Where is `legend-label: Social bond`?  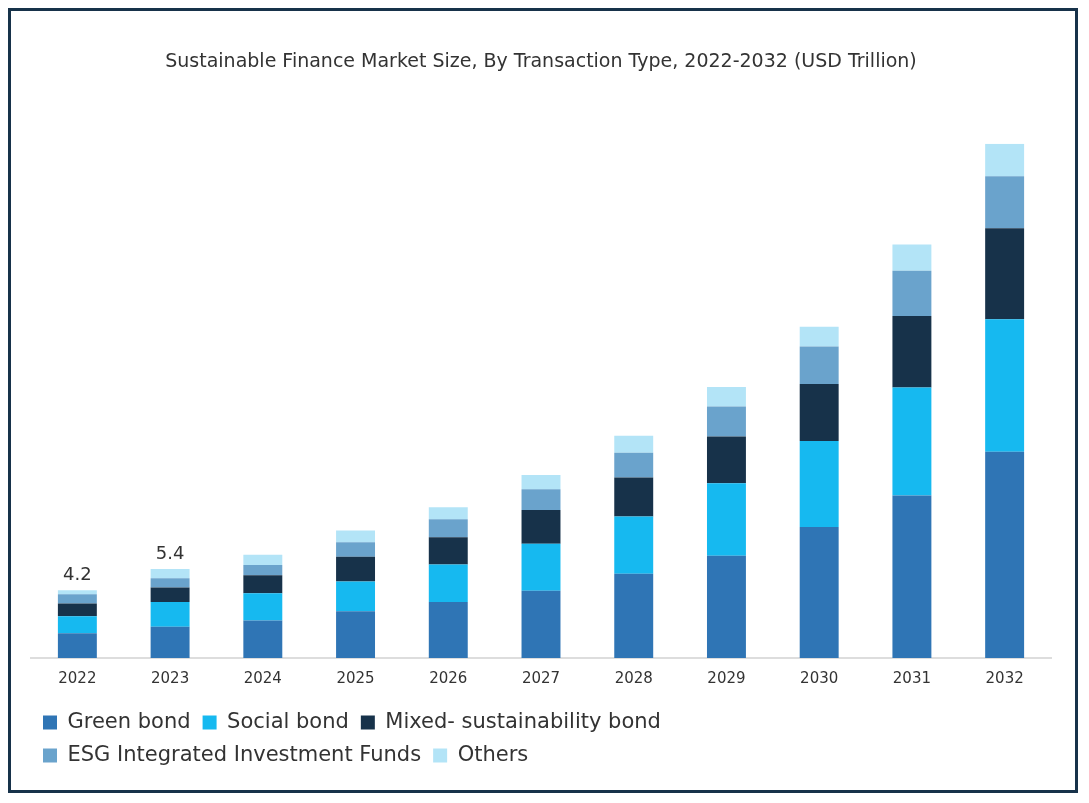 legend-label: Social bond is located at coordinates (288, 720).